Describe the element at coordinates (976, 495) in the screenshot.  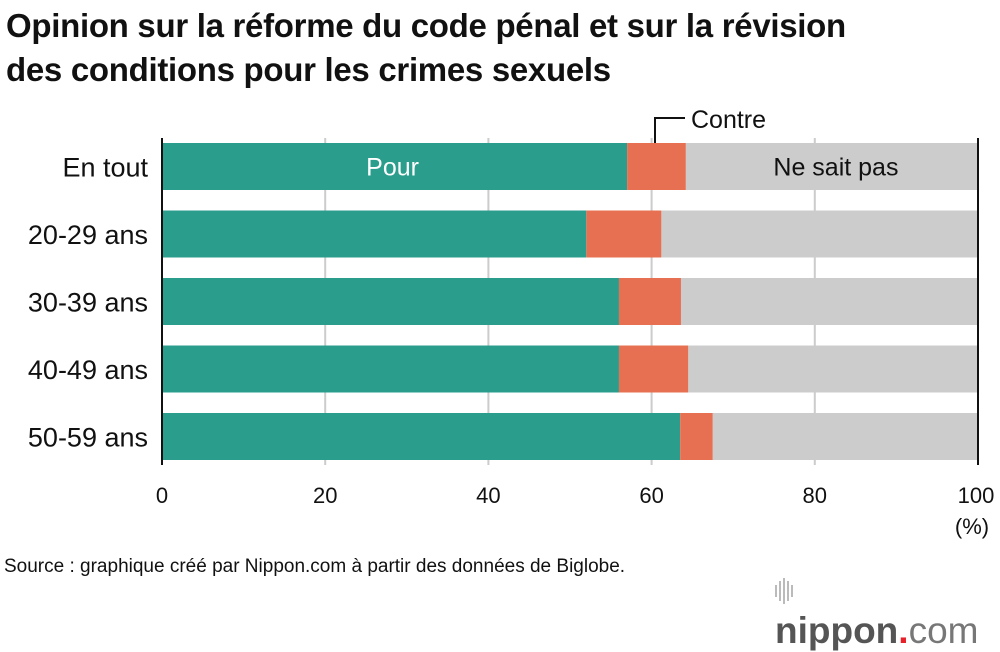
I see `x-tick-label: 100` at that location.